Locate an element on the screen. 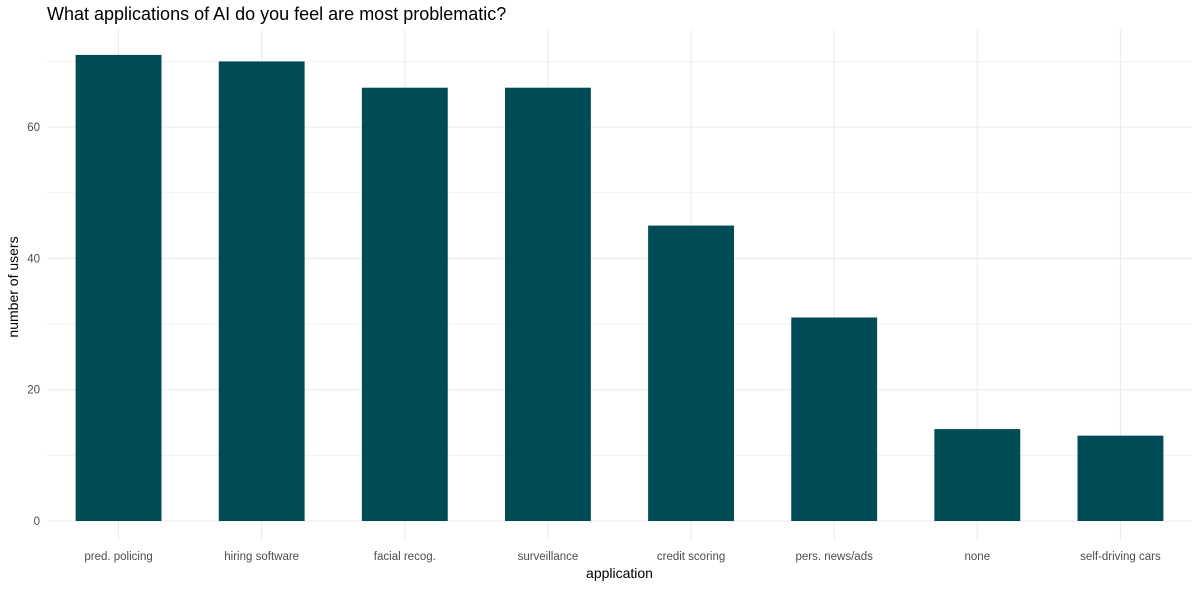 Image resolution: width=1200 pixels, height=589 pixels. x-tick-label: credit scoring is located at coordinates (691, 557).